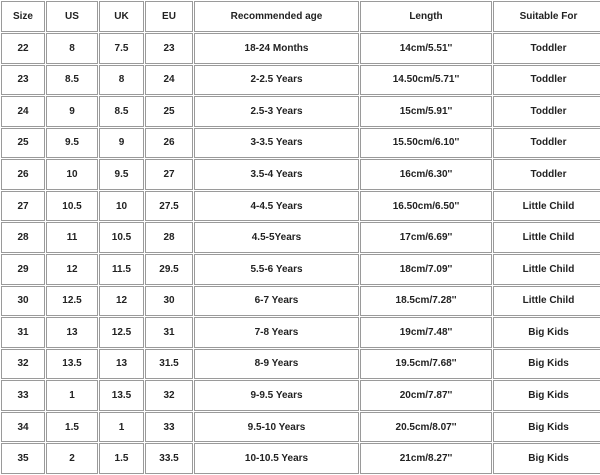  What do you see at coordinates (169, 206) in the screenshot?
I see `table-cell: 27.5` at bounding box center [169, 206].